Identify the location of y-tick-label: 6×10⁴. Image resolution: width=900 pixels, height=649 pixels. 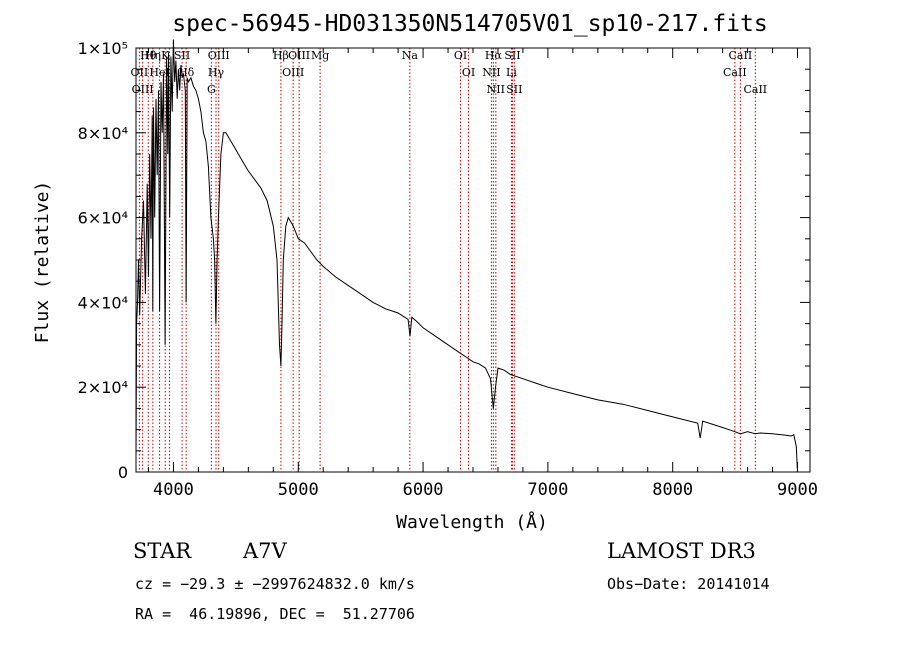
(103, 218).